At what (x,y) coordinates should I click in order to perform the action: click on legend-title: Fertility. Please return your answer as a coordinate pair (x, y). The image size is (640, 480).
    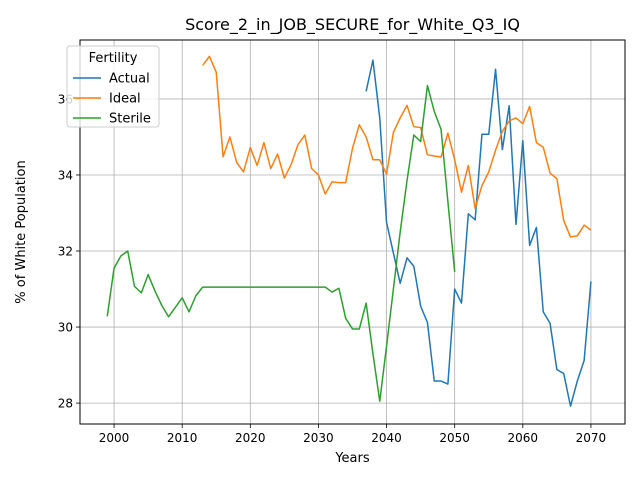
    Looking at the image, I should click on (113, 58).